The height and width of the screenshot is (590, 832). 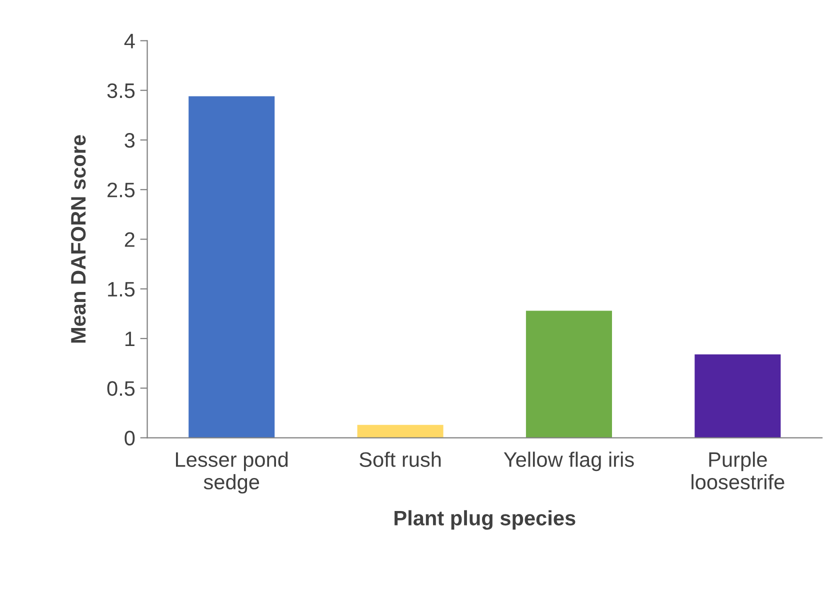 I want to click on y-tick-label: 4, so click(x=129, y=41).